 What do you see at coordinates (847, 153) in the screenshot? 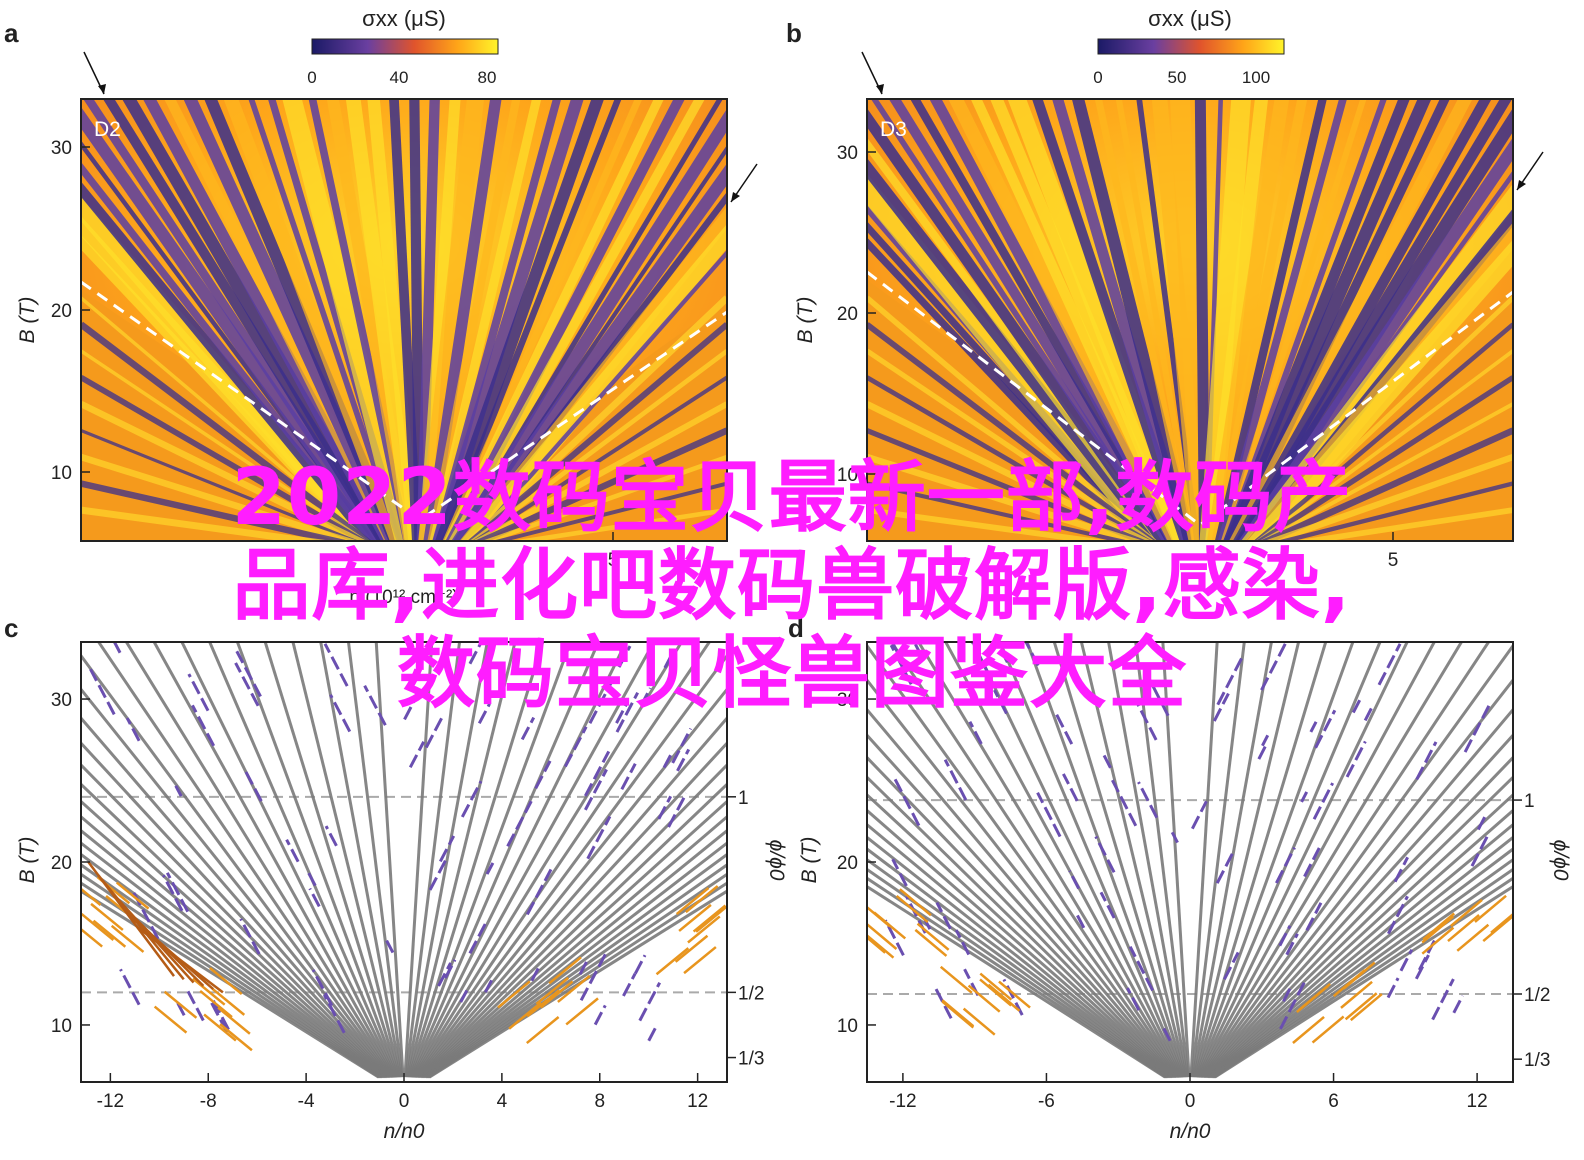
I see `ytick-b: 30` at bounding box center [847, 153].